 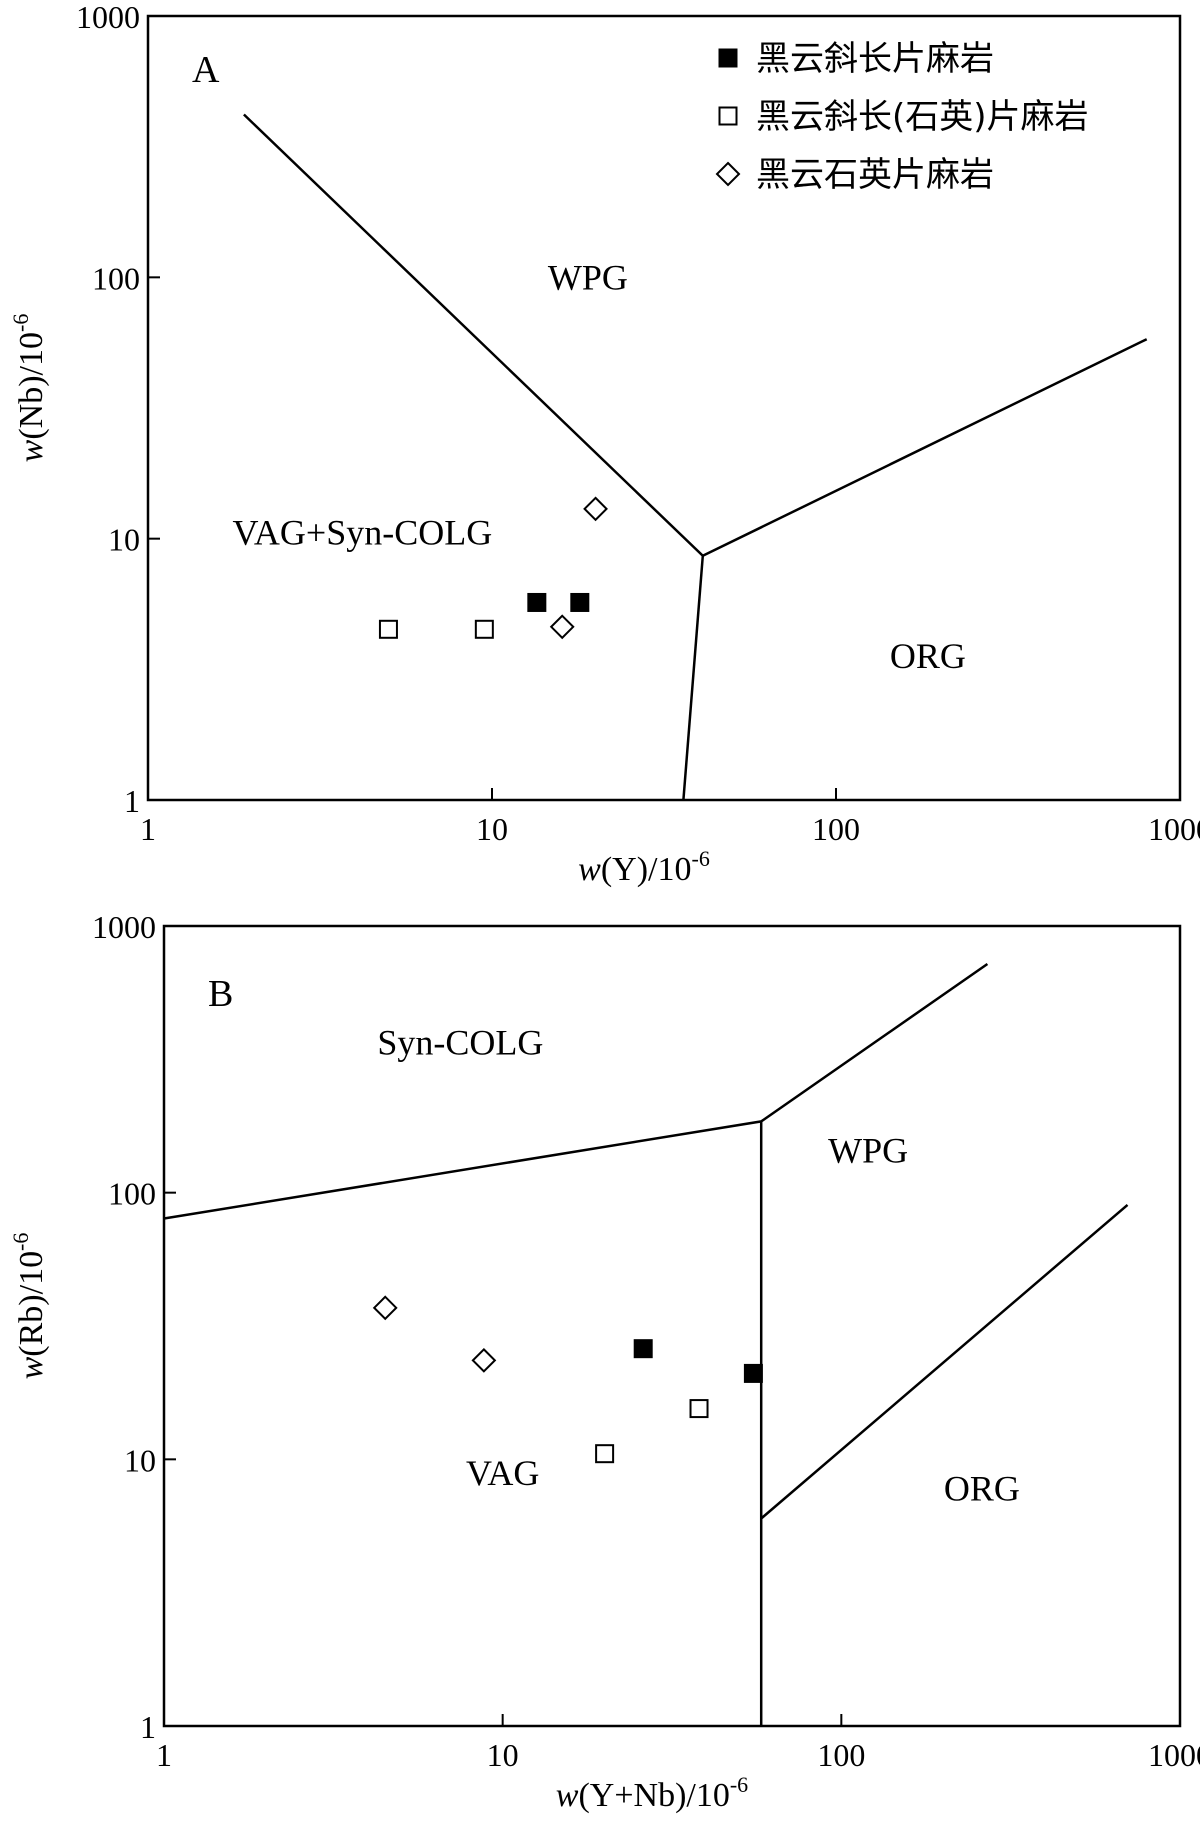 What do you see at coordinates (206, 70) in the screenshot?
I see `panel-label: A` at bounding box center [206, 70].